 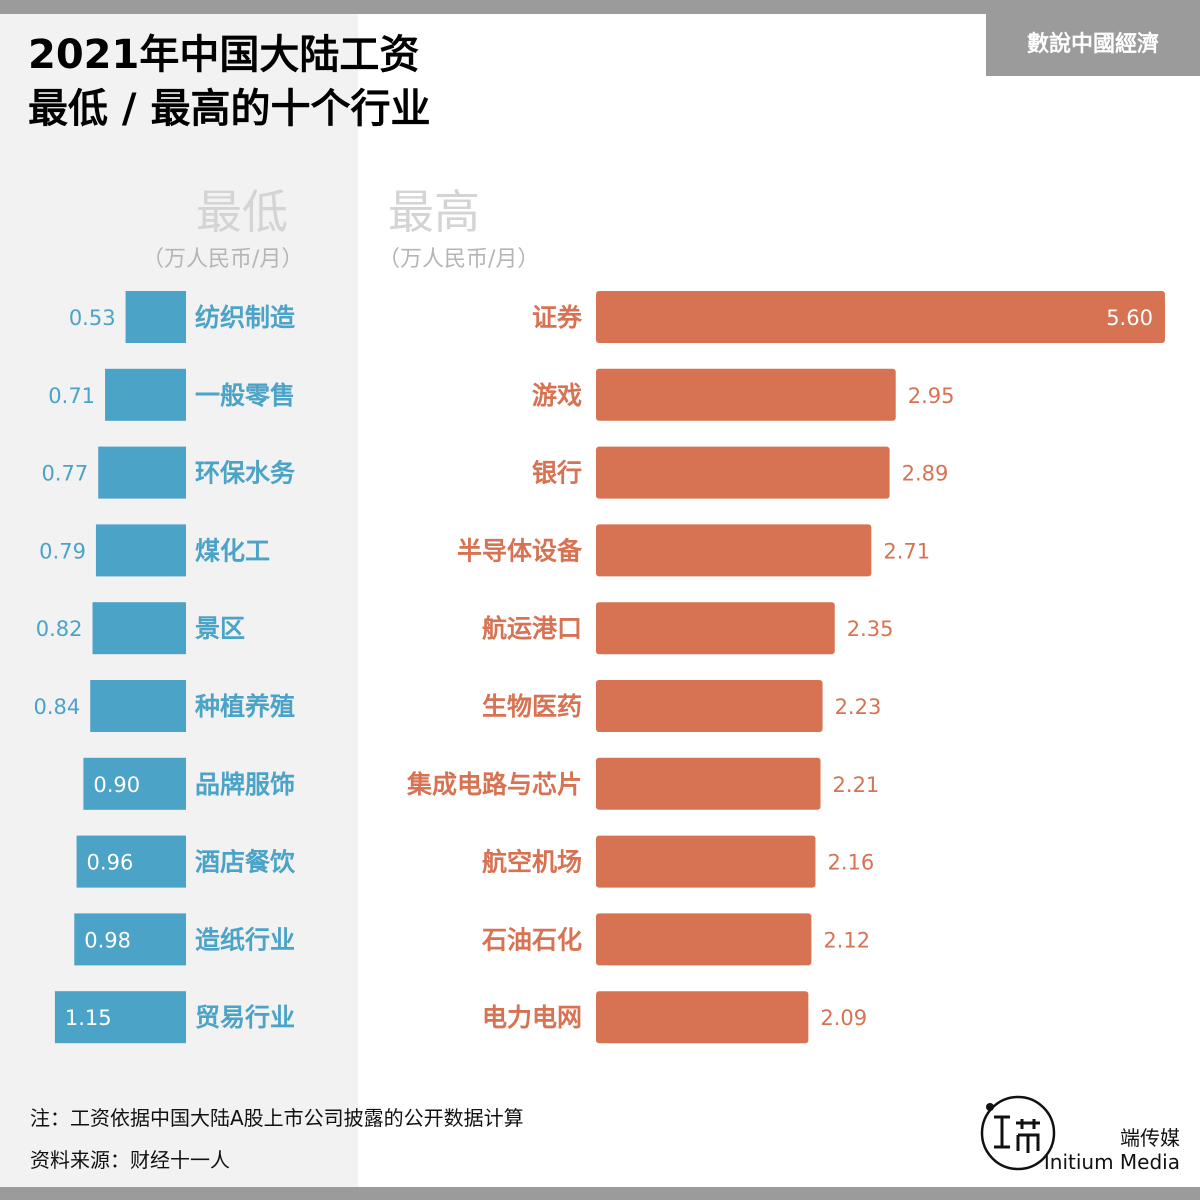 I want to click on low-value-label: 0.71, so click(x=71, y=396).